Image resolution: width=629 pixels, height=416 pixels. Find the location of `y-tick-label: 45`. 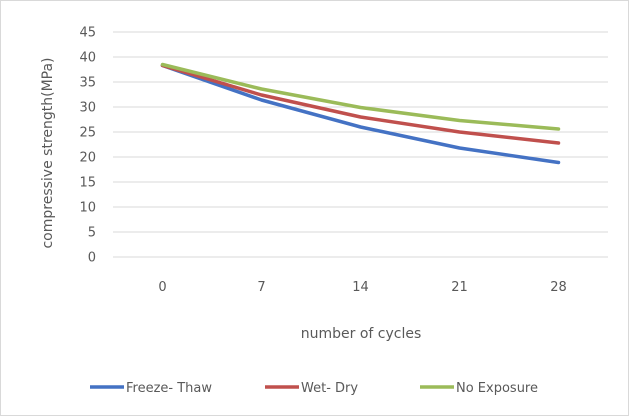

y-tick-label: 45 is located at coordinates (87, 33).